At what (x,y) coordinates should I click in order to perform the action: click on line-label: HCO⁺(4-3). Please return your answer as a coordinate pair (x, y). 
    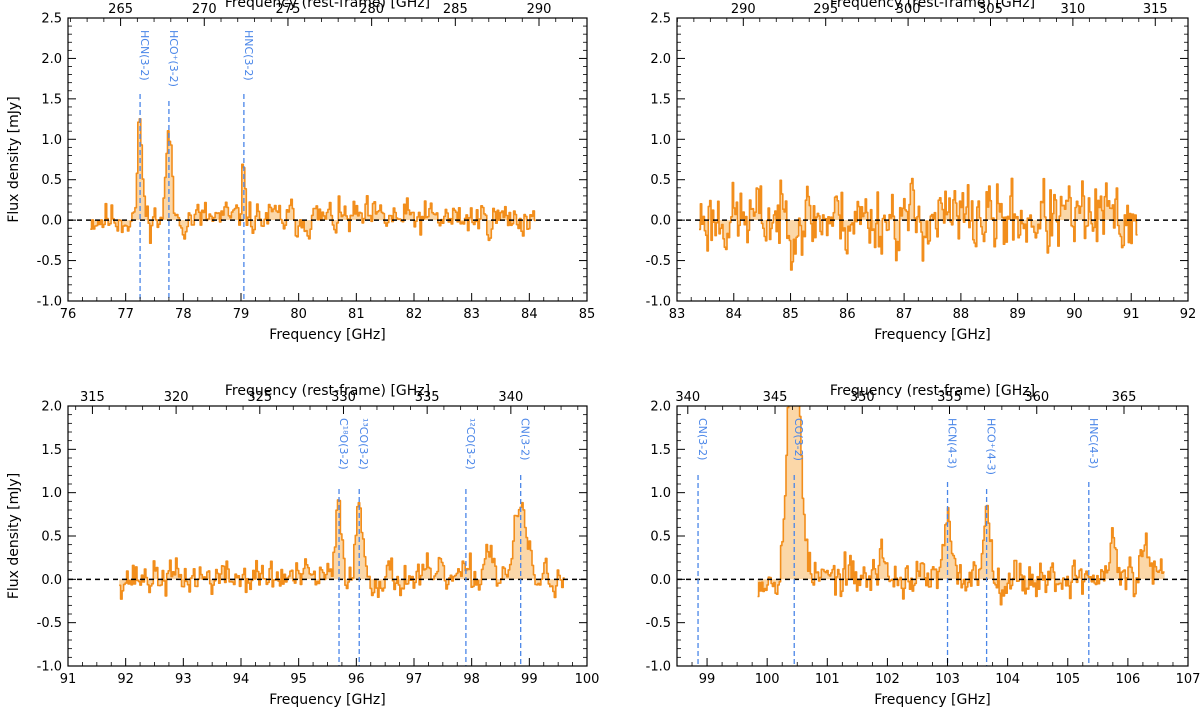
    Looking at the image, I should click on (991, 446).